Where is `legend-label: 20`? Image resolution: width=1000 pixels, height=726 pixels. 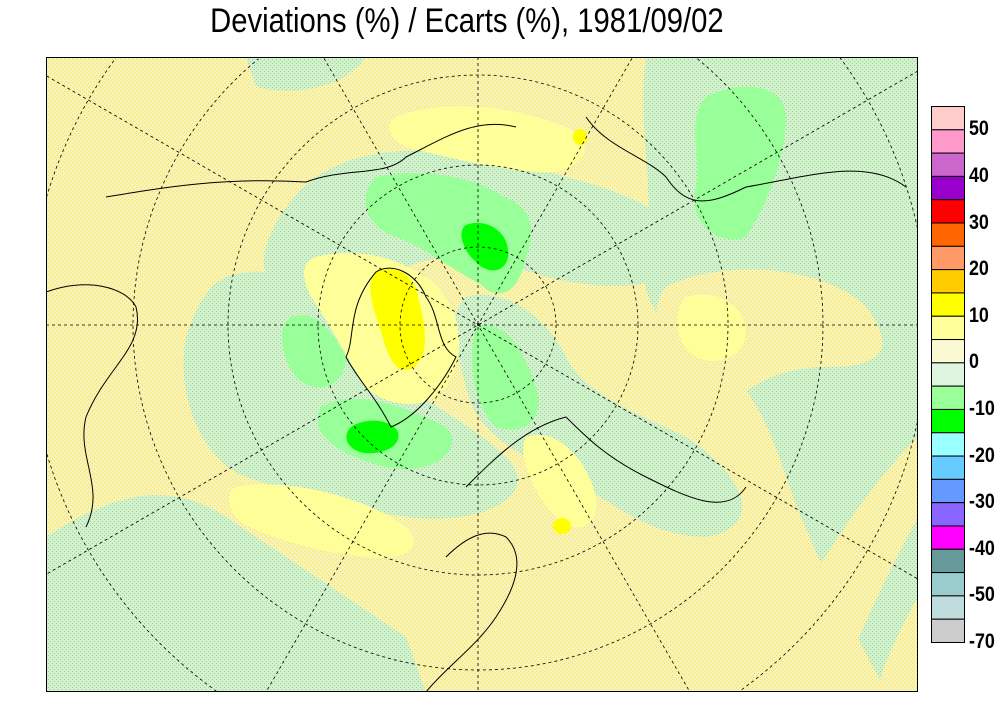
legend-label: 20 is located at coordinates (979, 269).